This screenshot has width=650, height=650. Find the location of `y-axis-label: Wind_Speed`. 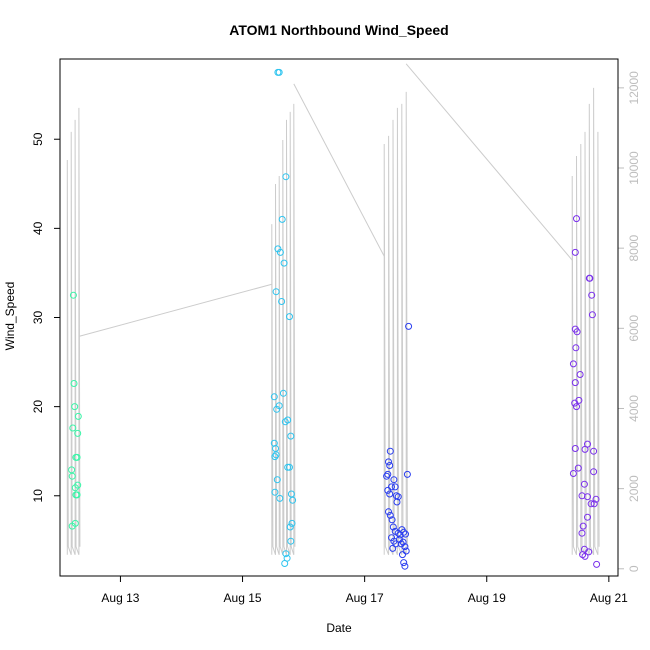

y-axis-label: Wind_Speed is located at coordinates (10, 316).